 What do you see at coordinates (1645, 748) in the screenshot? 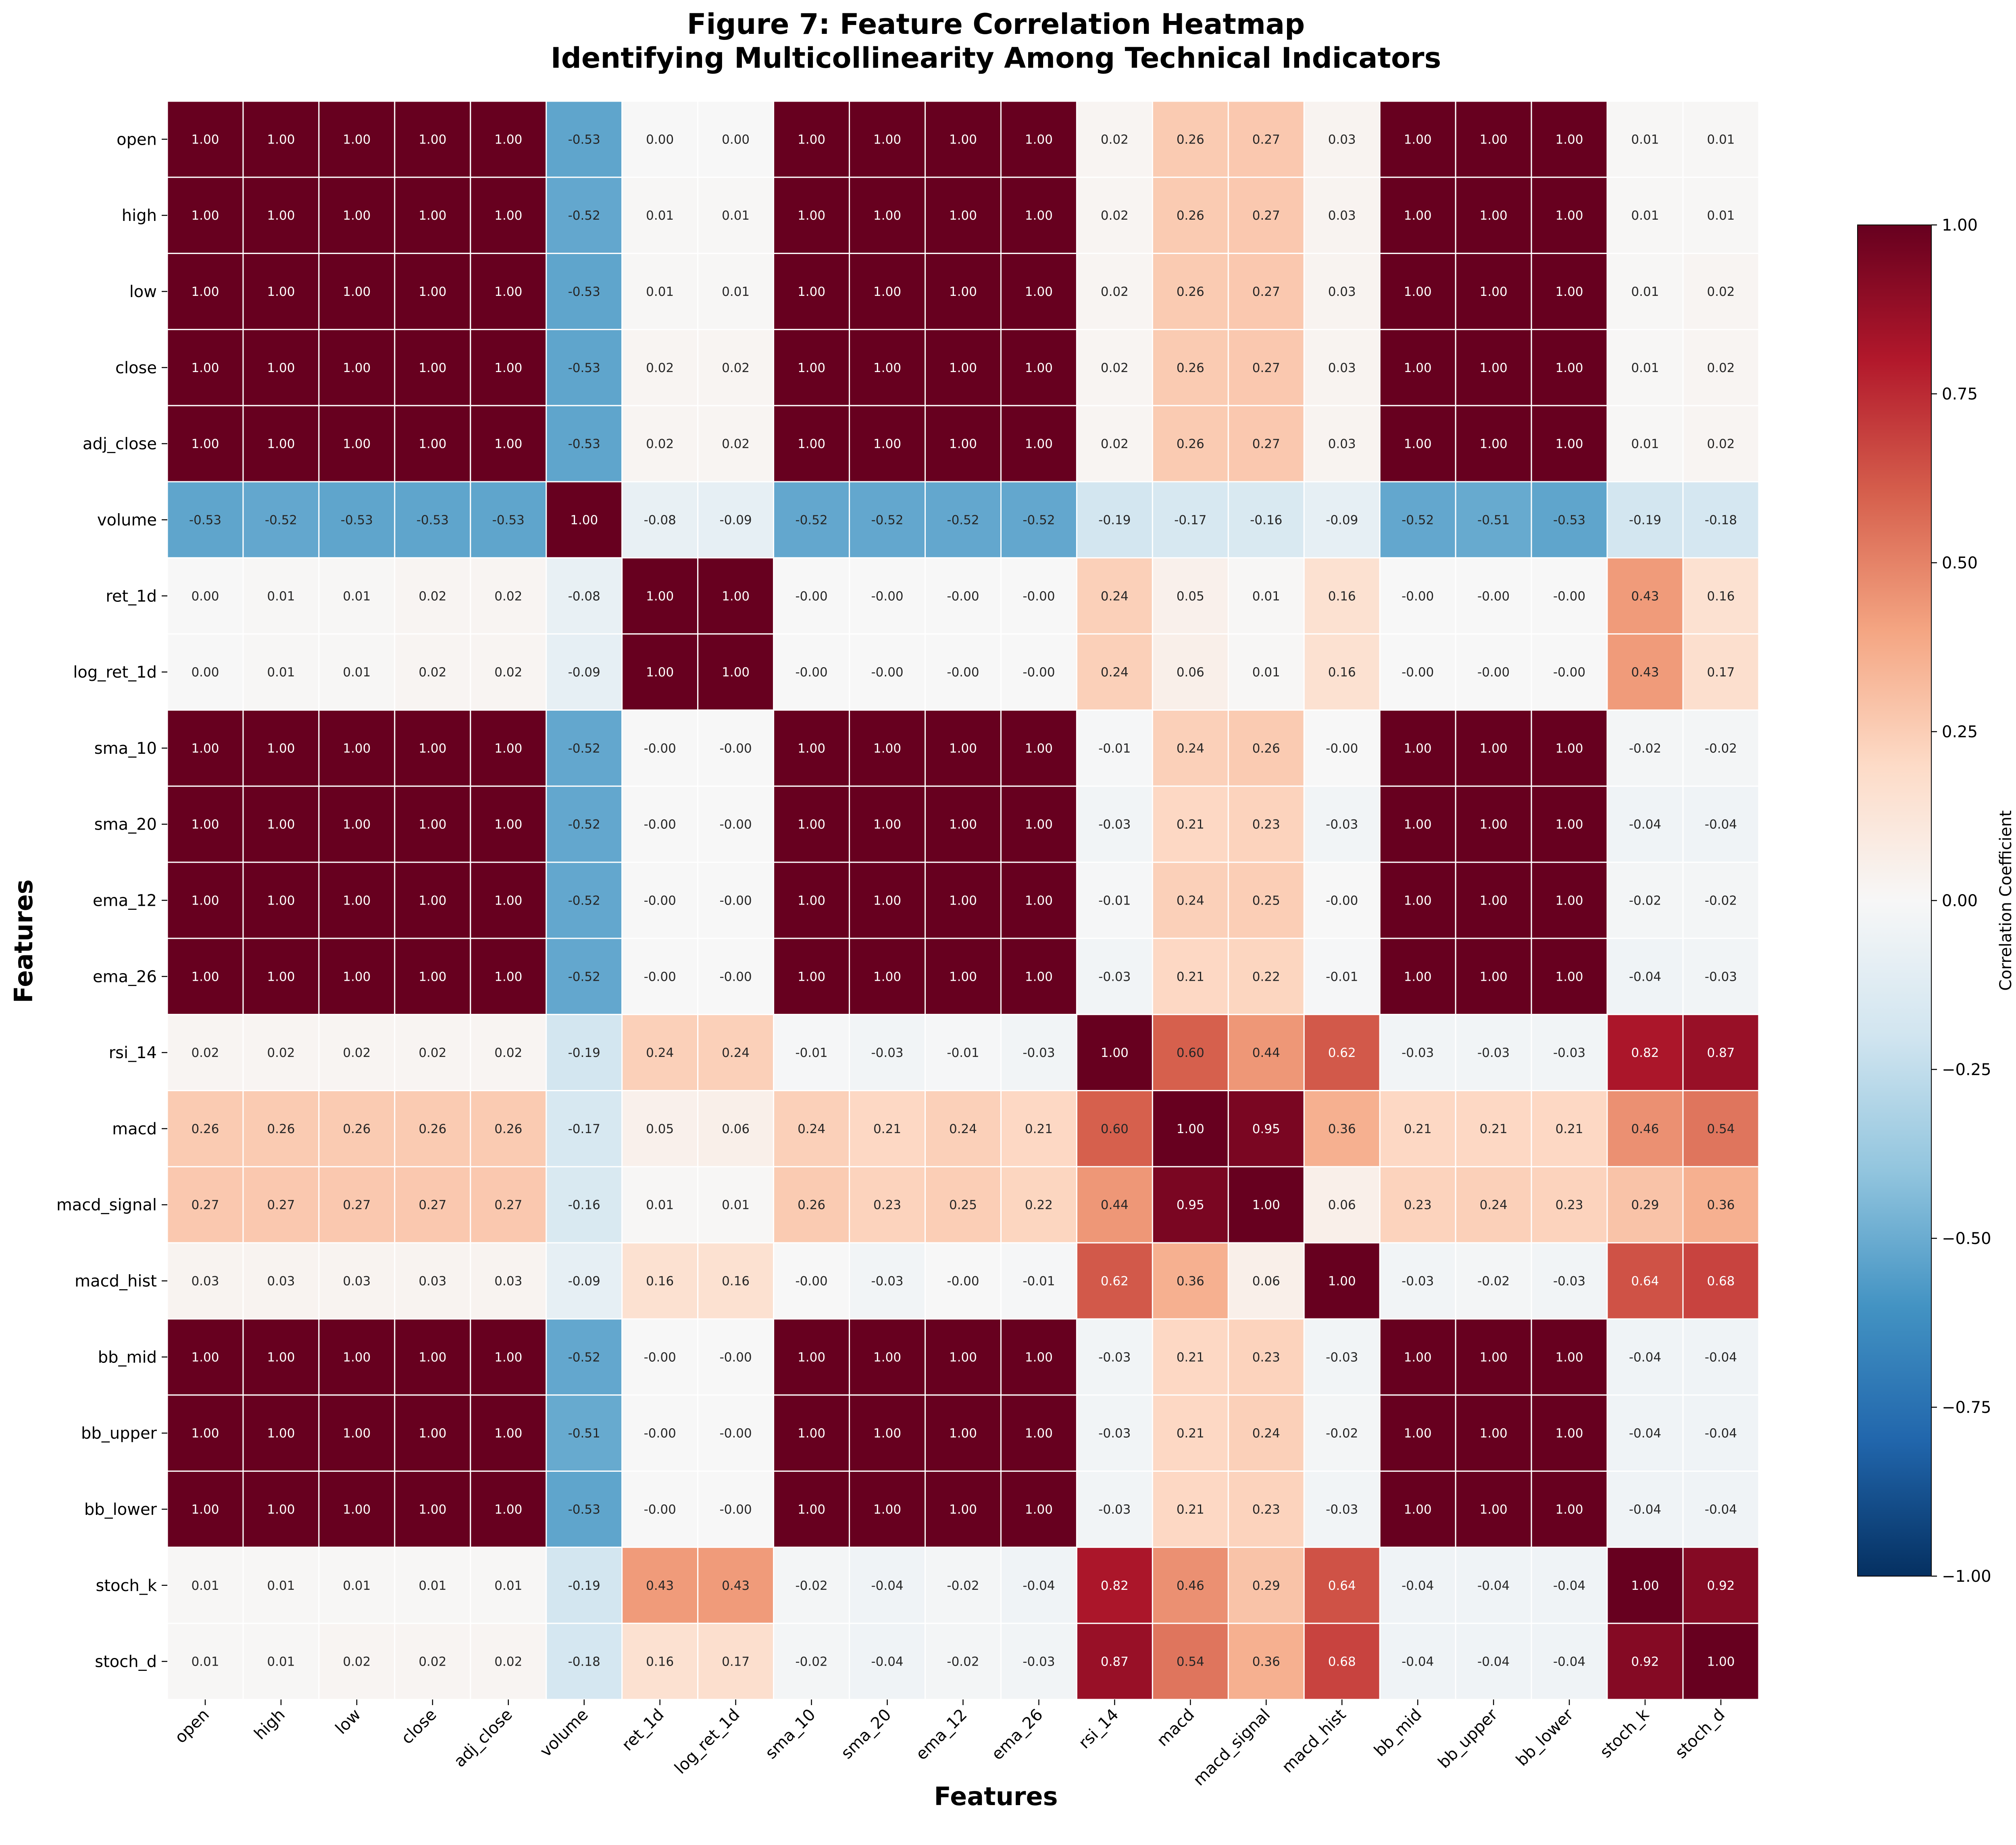
I see `heatmap-cell-sma_10-stoch_k` at bounding box center [1645, 748].